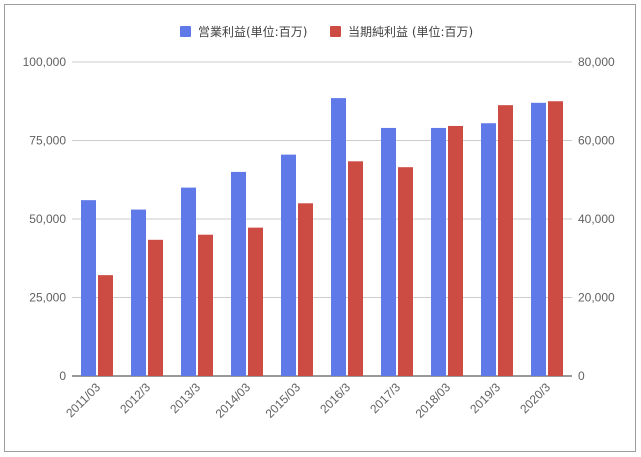  Describe the element at coordinates (335, 31) in the screenshot. I see `legend-swatch-net-income` at that location.